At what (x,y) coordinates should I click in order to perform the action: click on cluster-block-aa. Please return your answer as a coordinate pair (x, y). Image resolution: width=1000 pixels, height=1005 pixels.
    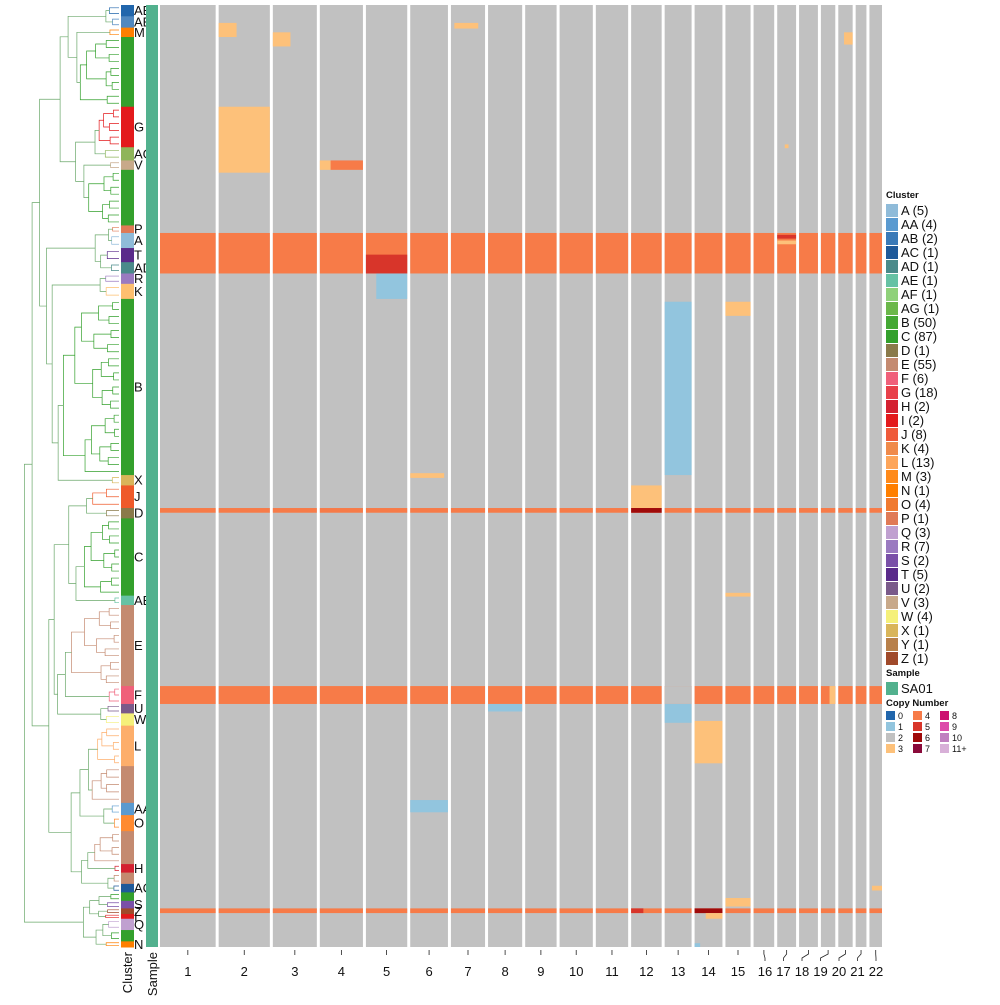
    Looking at the image, I should click on (127, 809).